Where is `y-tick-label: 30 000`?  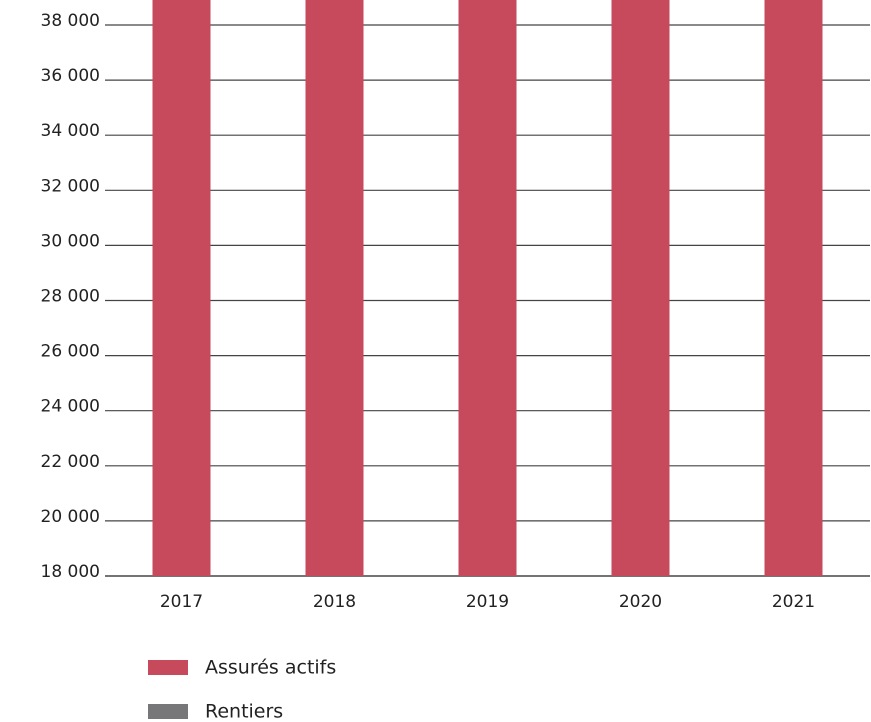 y-tick-label: 30 000 is located at coordinates (70, 241).